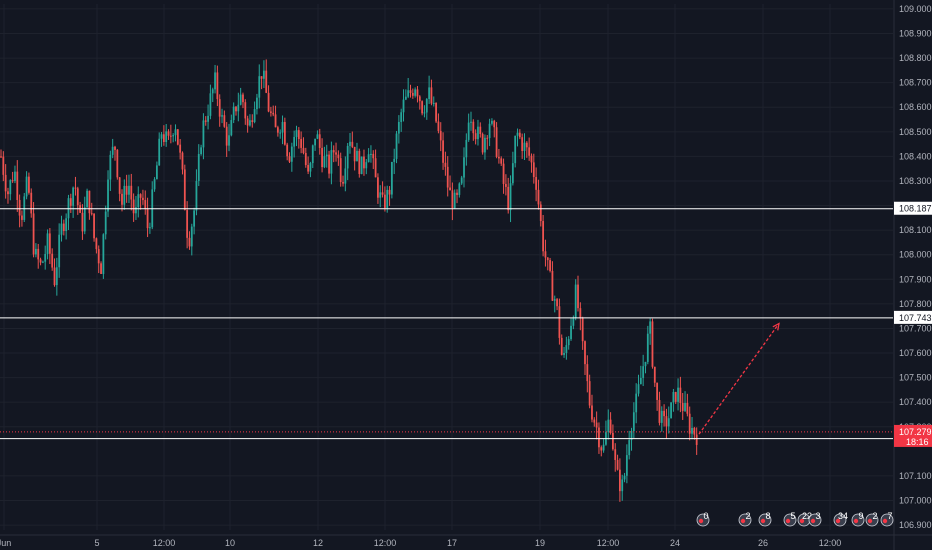 This screenshot has height=550, width=932. I want to click on last-price-tag, so click(913, 435).